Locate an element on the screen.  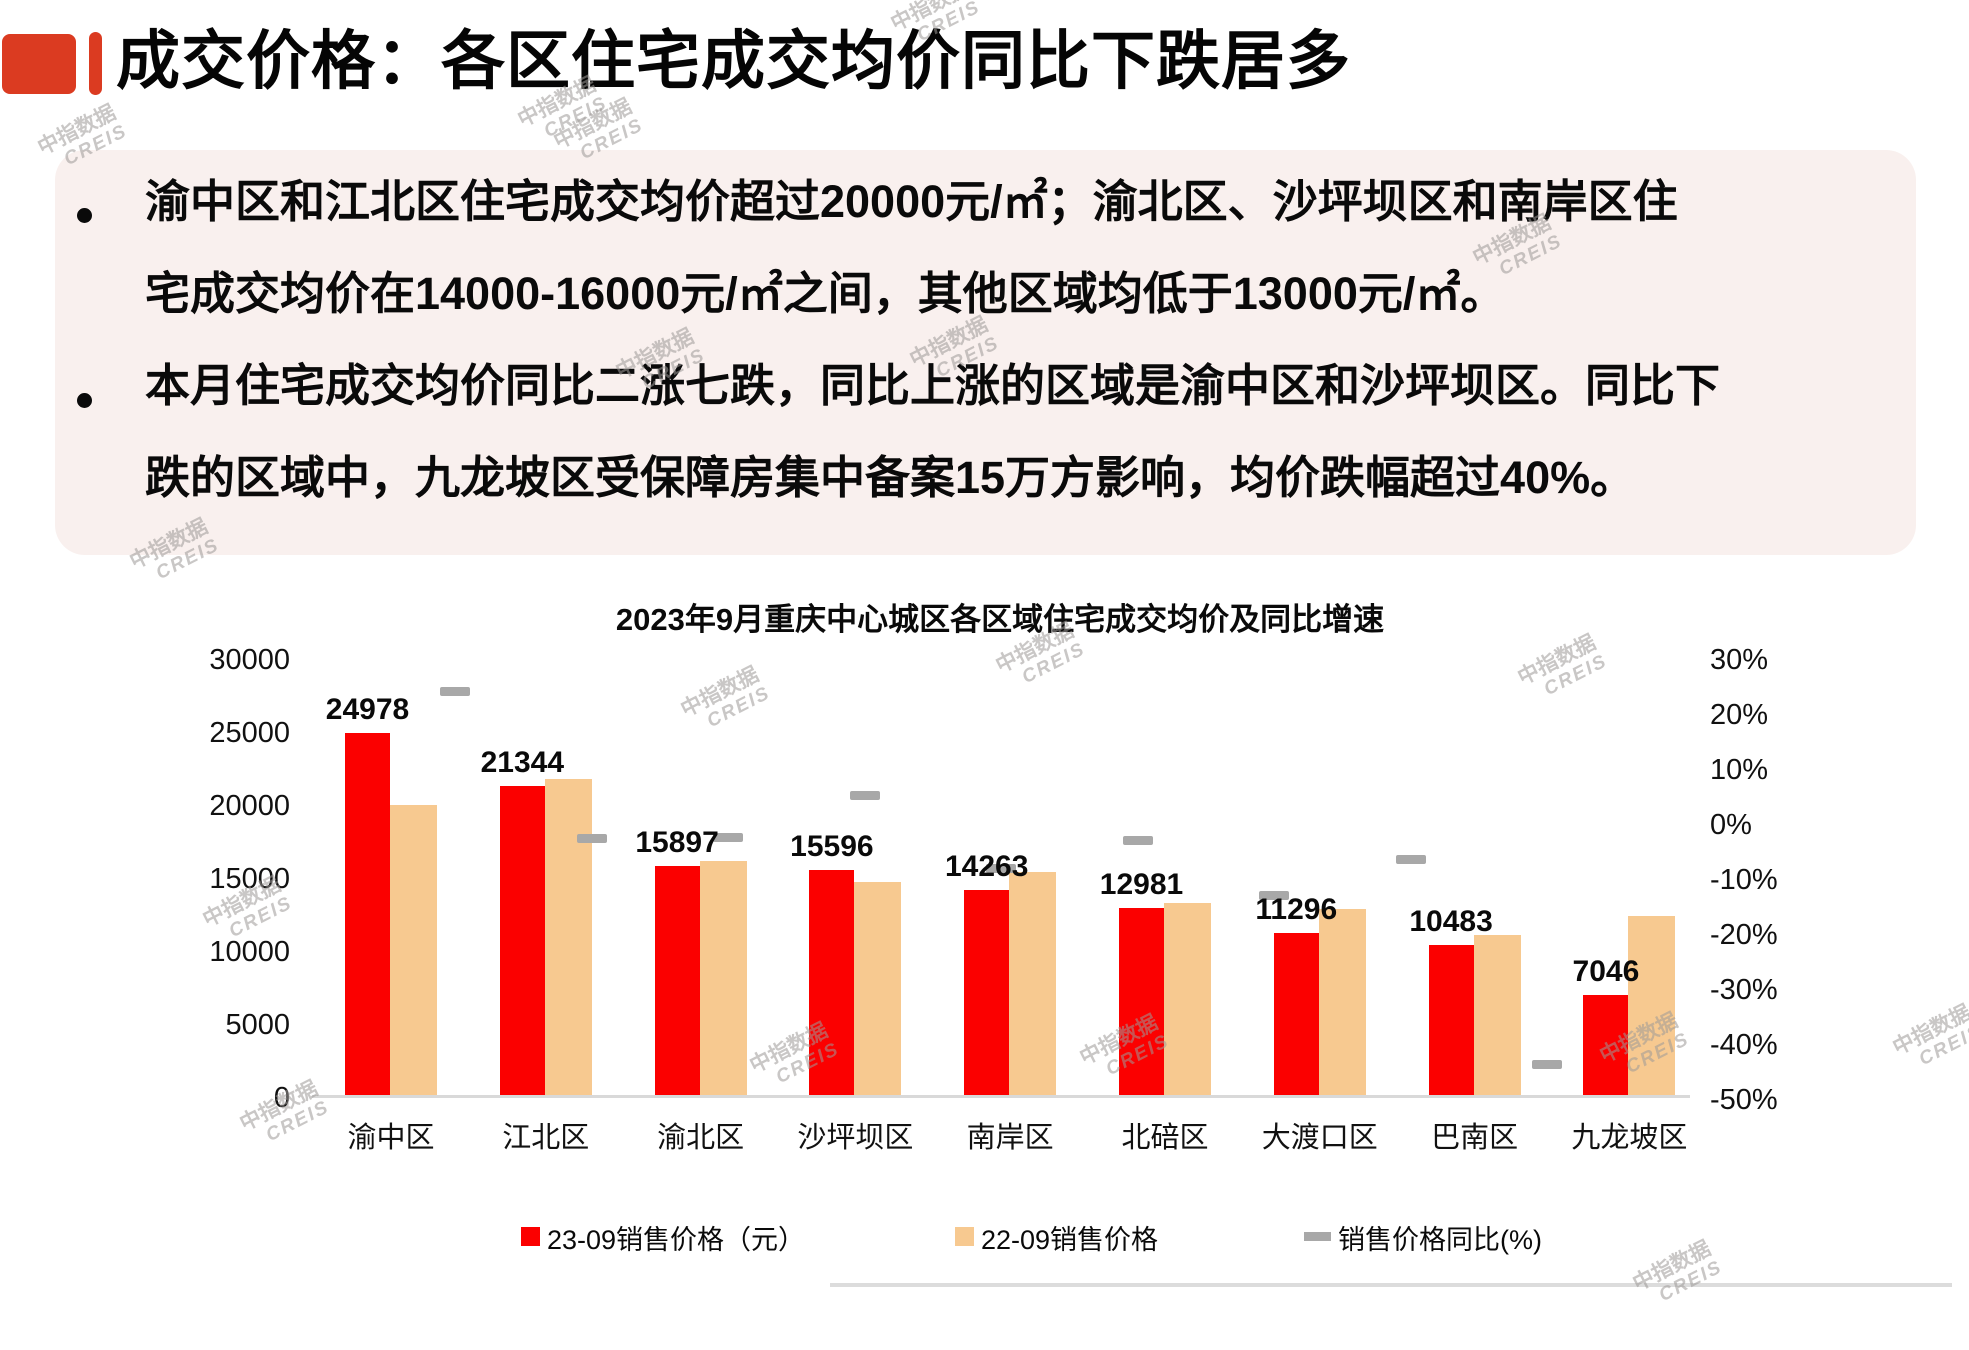
left-axis-tick: 30000 is located at coordinates (249, 660).